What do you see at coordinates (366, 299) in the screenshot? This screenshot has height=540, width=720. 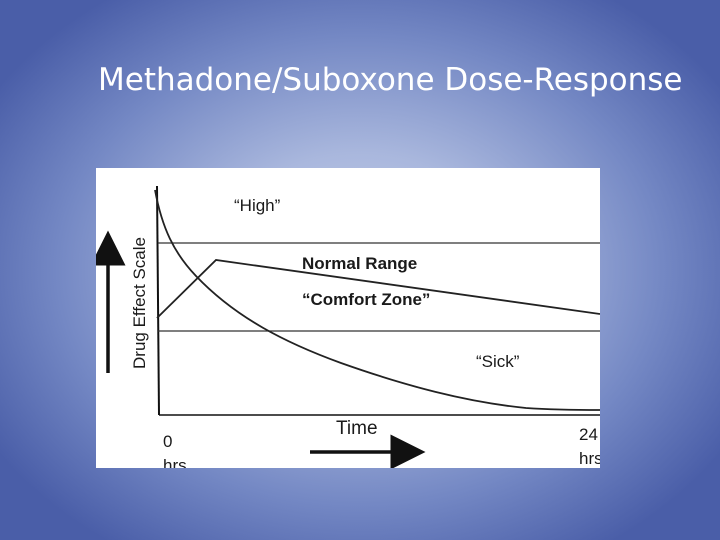 I see `zone-comfort-label: “Comfort Zone”` at bounding box center [366, 299].